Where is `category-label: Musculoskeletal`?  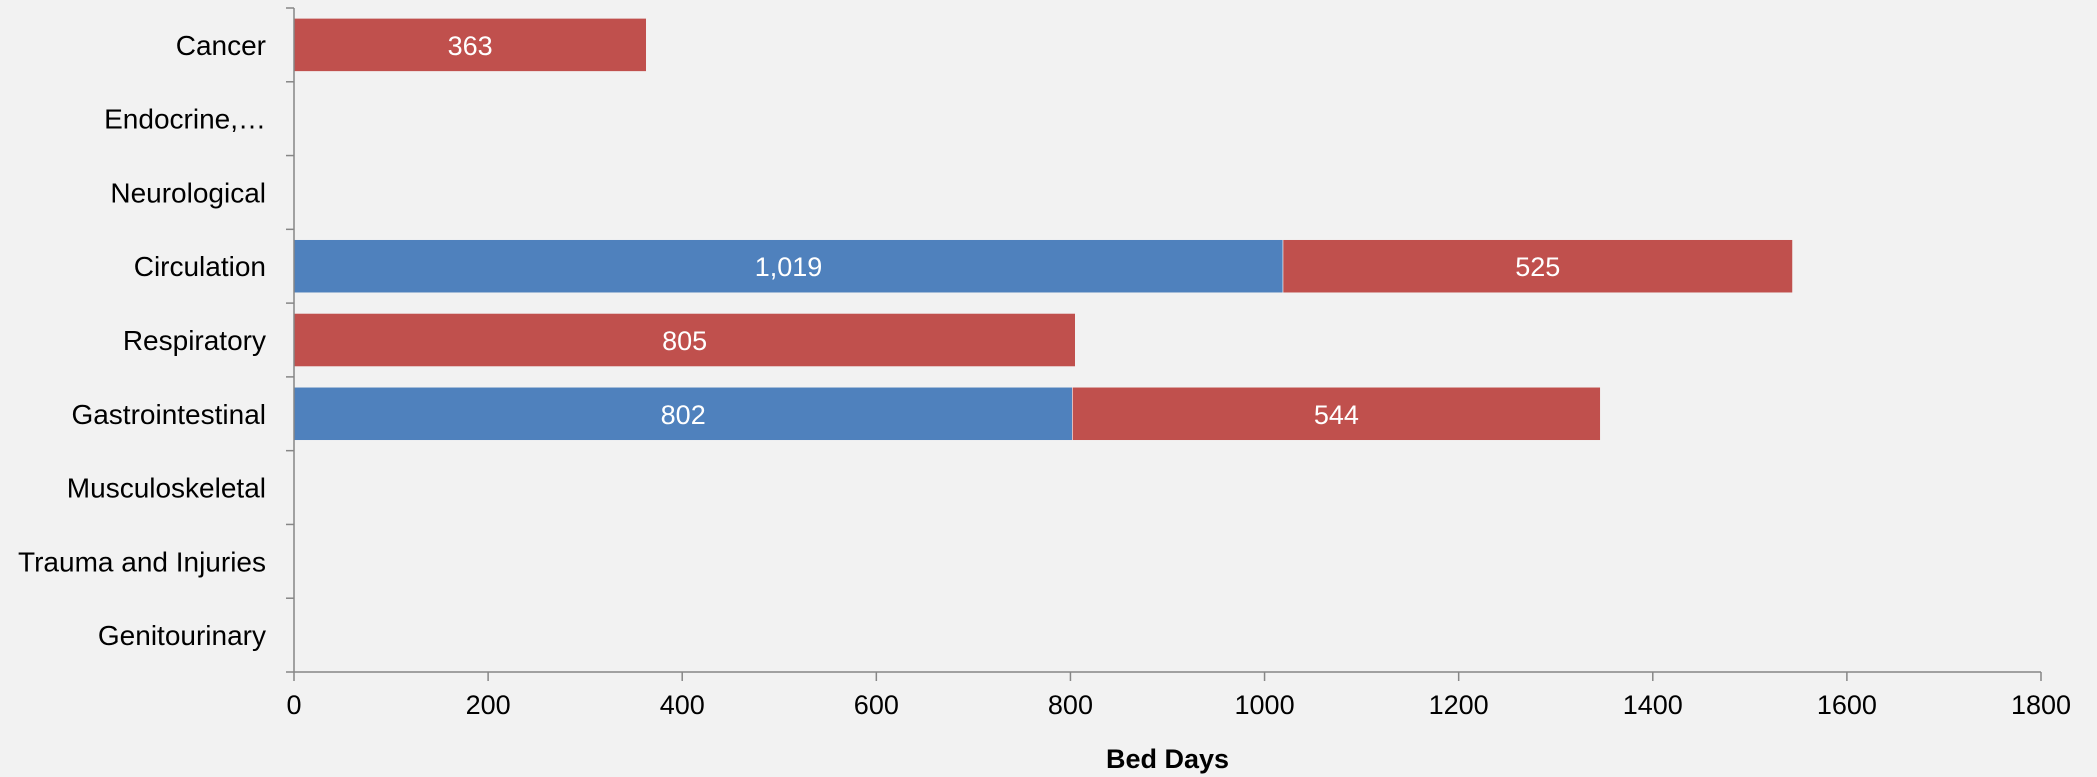
category-label: Musculoskeletal is located at coordinates (166, 488).